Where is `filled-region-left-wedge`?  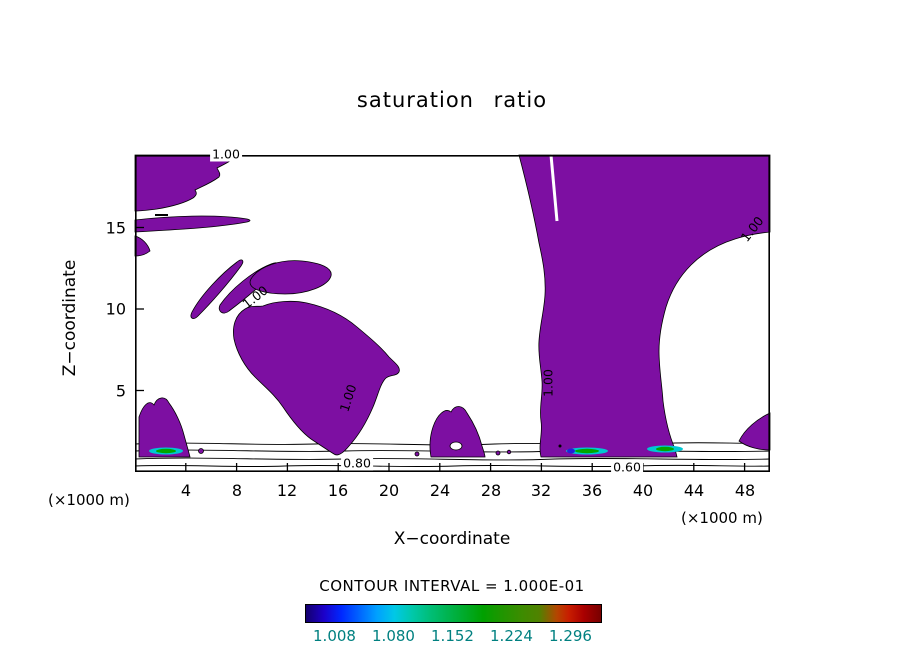 filled-region-left-wedge is located at coordinates (142, 246).